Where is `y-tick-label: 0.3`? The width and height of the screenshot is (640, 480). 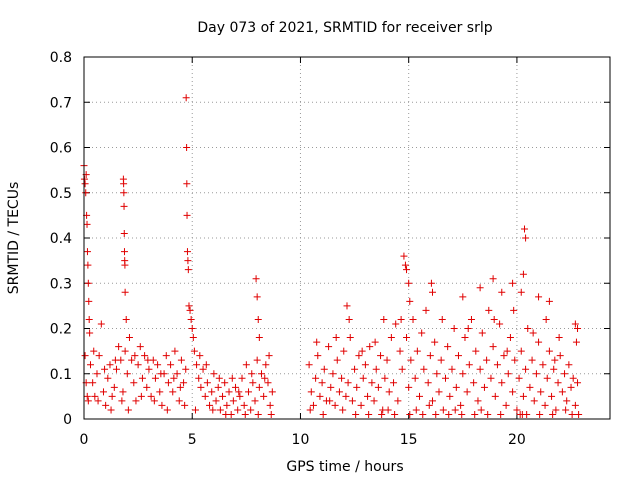
y-tick-label: 0.3 is located at coordinates (61, 284).